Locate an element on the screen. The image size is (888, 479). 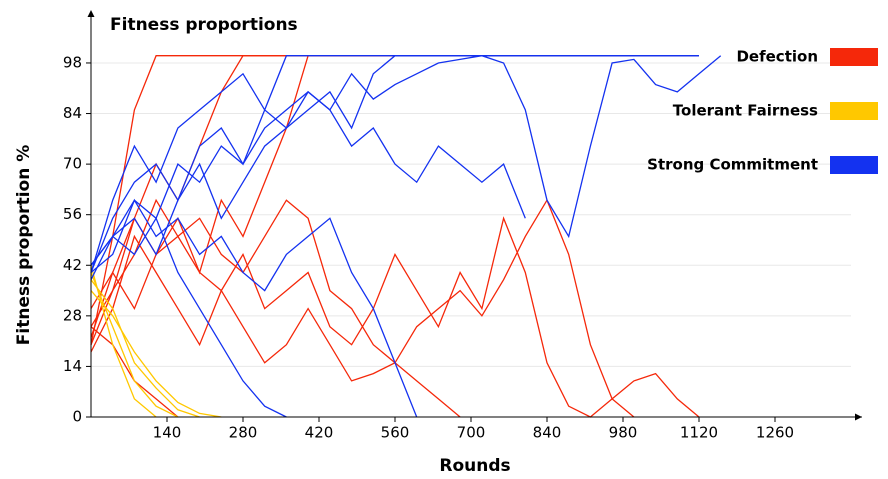
x-tick-label: 140 is located at coordinates (167, 433).